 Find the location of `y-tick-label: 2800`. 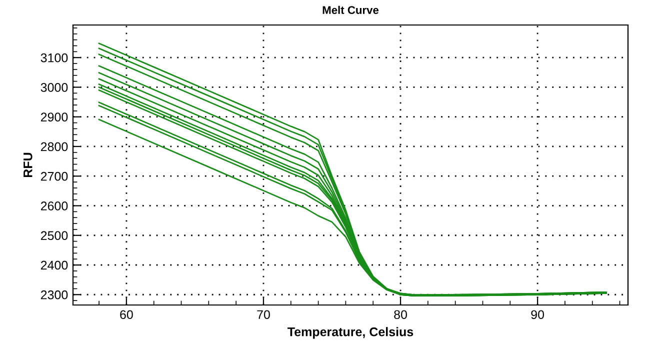

y-tick-label: 2800 is located at coordinates (54, 147).